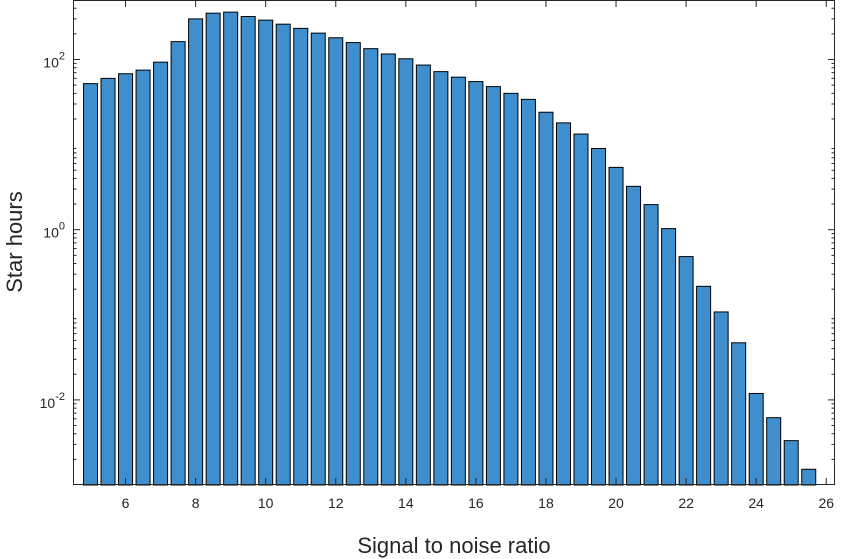 The image size is (846, 559). What do you see at coordinates (54, 231) in the screenshot?
I see `y-tick-label: 10⁰` at bounding box center [54, 231].